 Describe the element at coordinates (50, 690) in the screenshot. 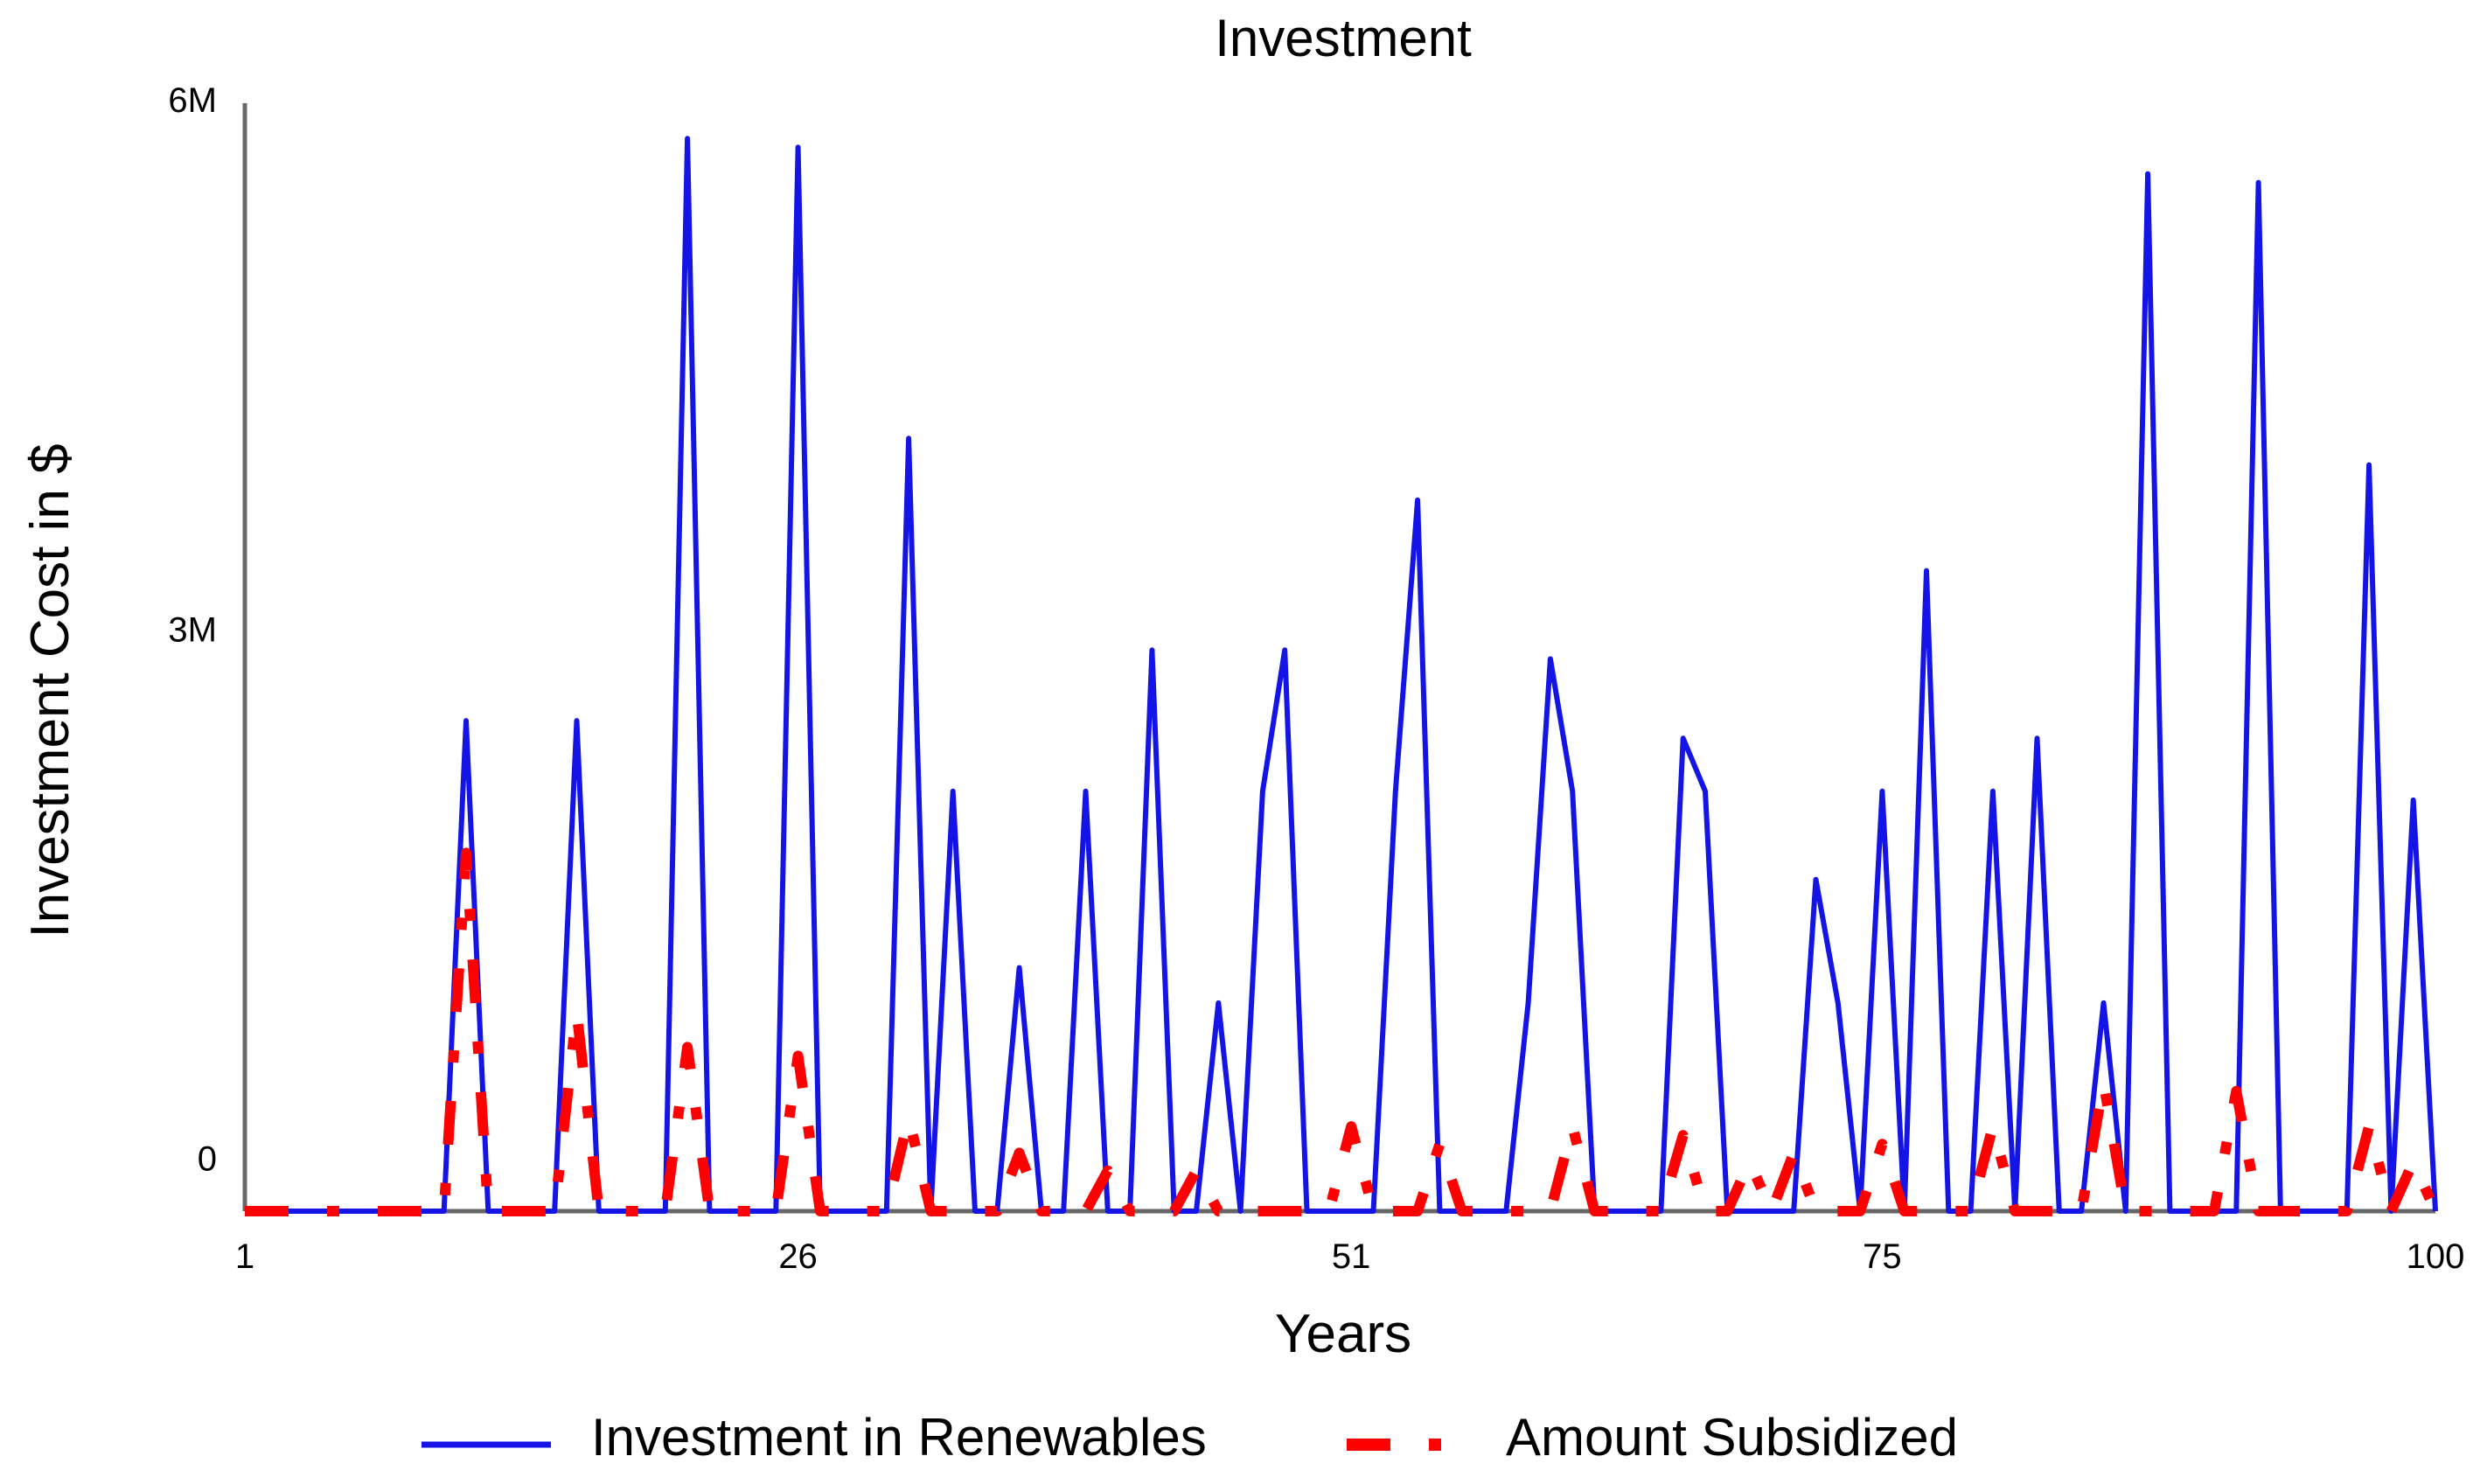

I see `y-axis-label: Investment Cost in $` at that location.